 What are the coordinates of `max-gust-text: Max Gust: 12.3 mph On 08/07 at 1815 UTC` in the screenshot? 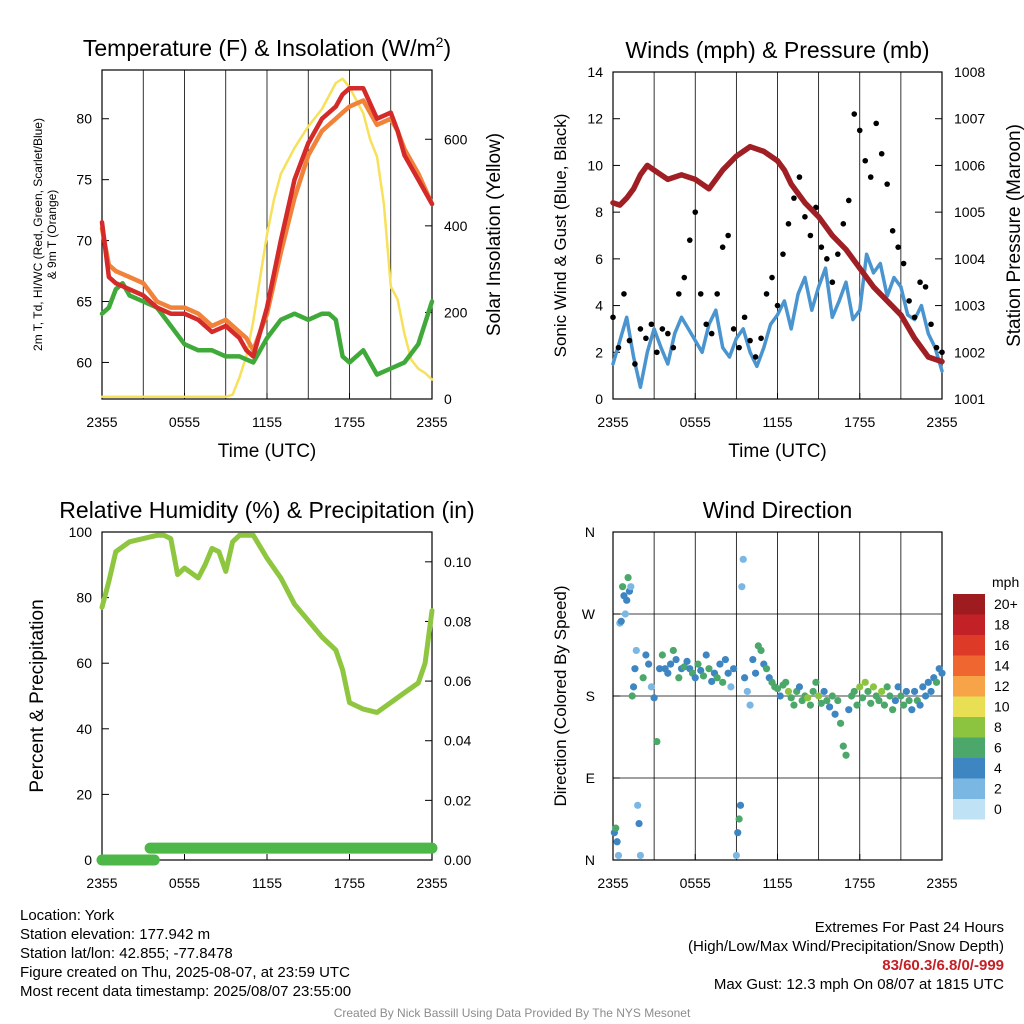 It's located at (858, 984).